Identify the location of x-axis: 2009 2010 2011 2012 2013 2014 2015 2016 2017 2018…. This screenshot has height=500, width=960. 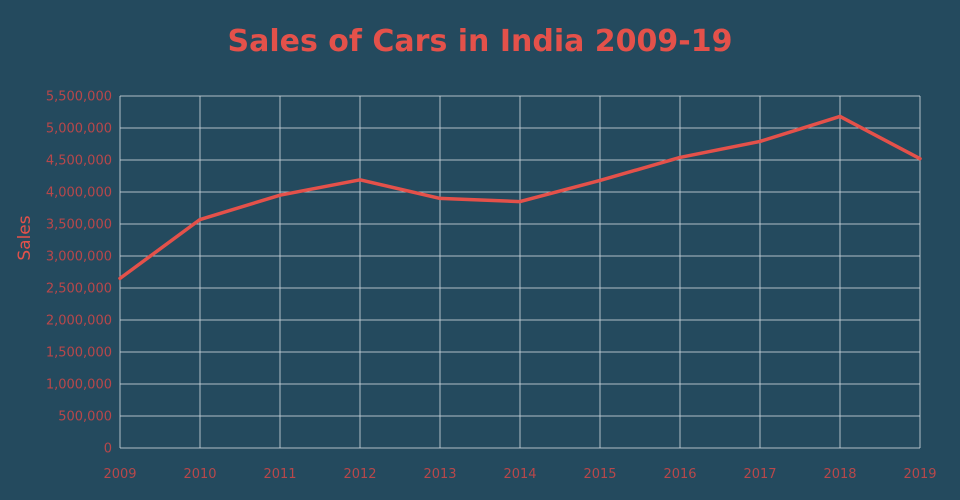
(519, 474).